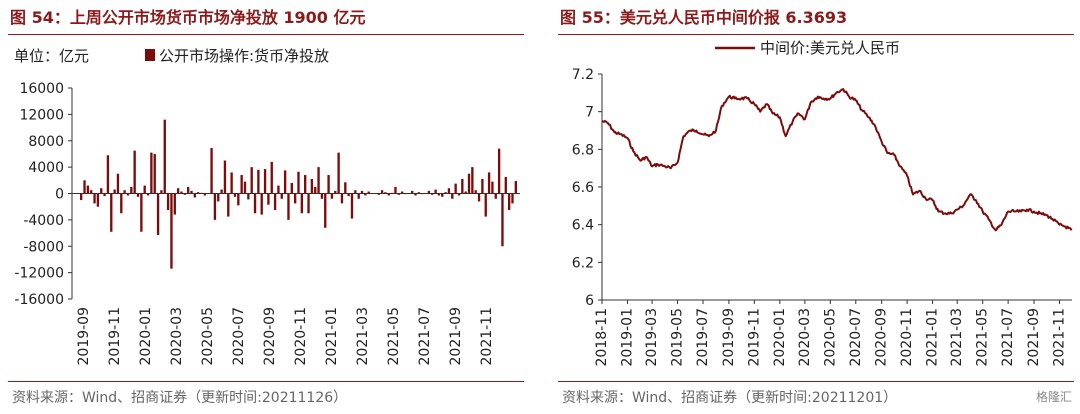 The image size is (1080, 414). Describe the element at coordinates (703, 337) in the screenshot. I see `right-x-tick-label: 2019-07` at that location.